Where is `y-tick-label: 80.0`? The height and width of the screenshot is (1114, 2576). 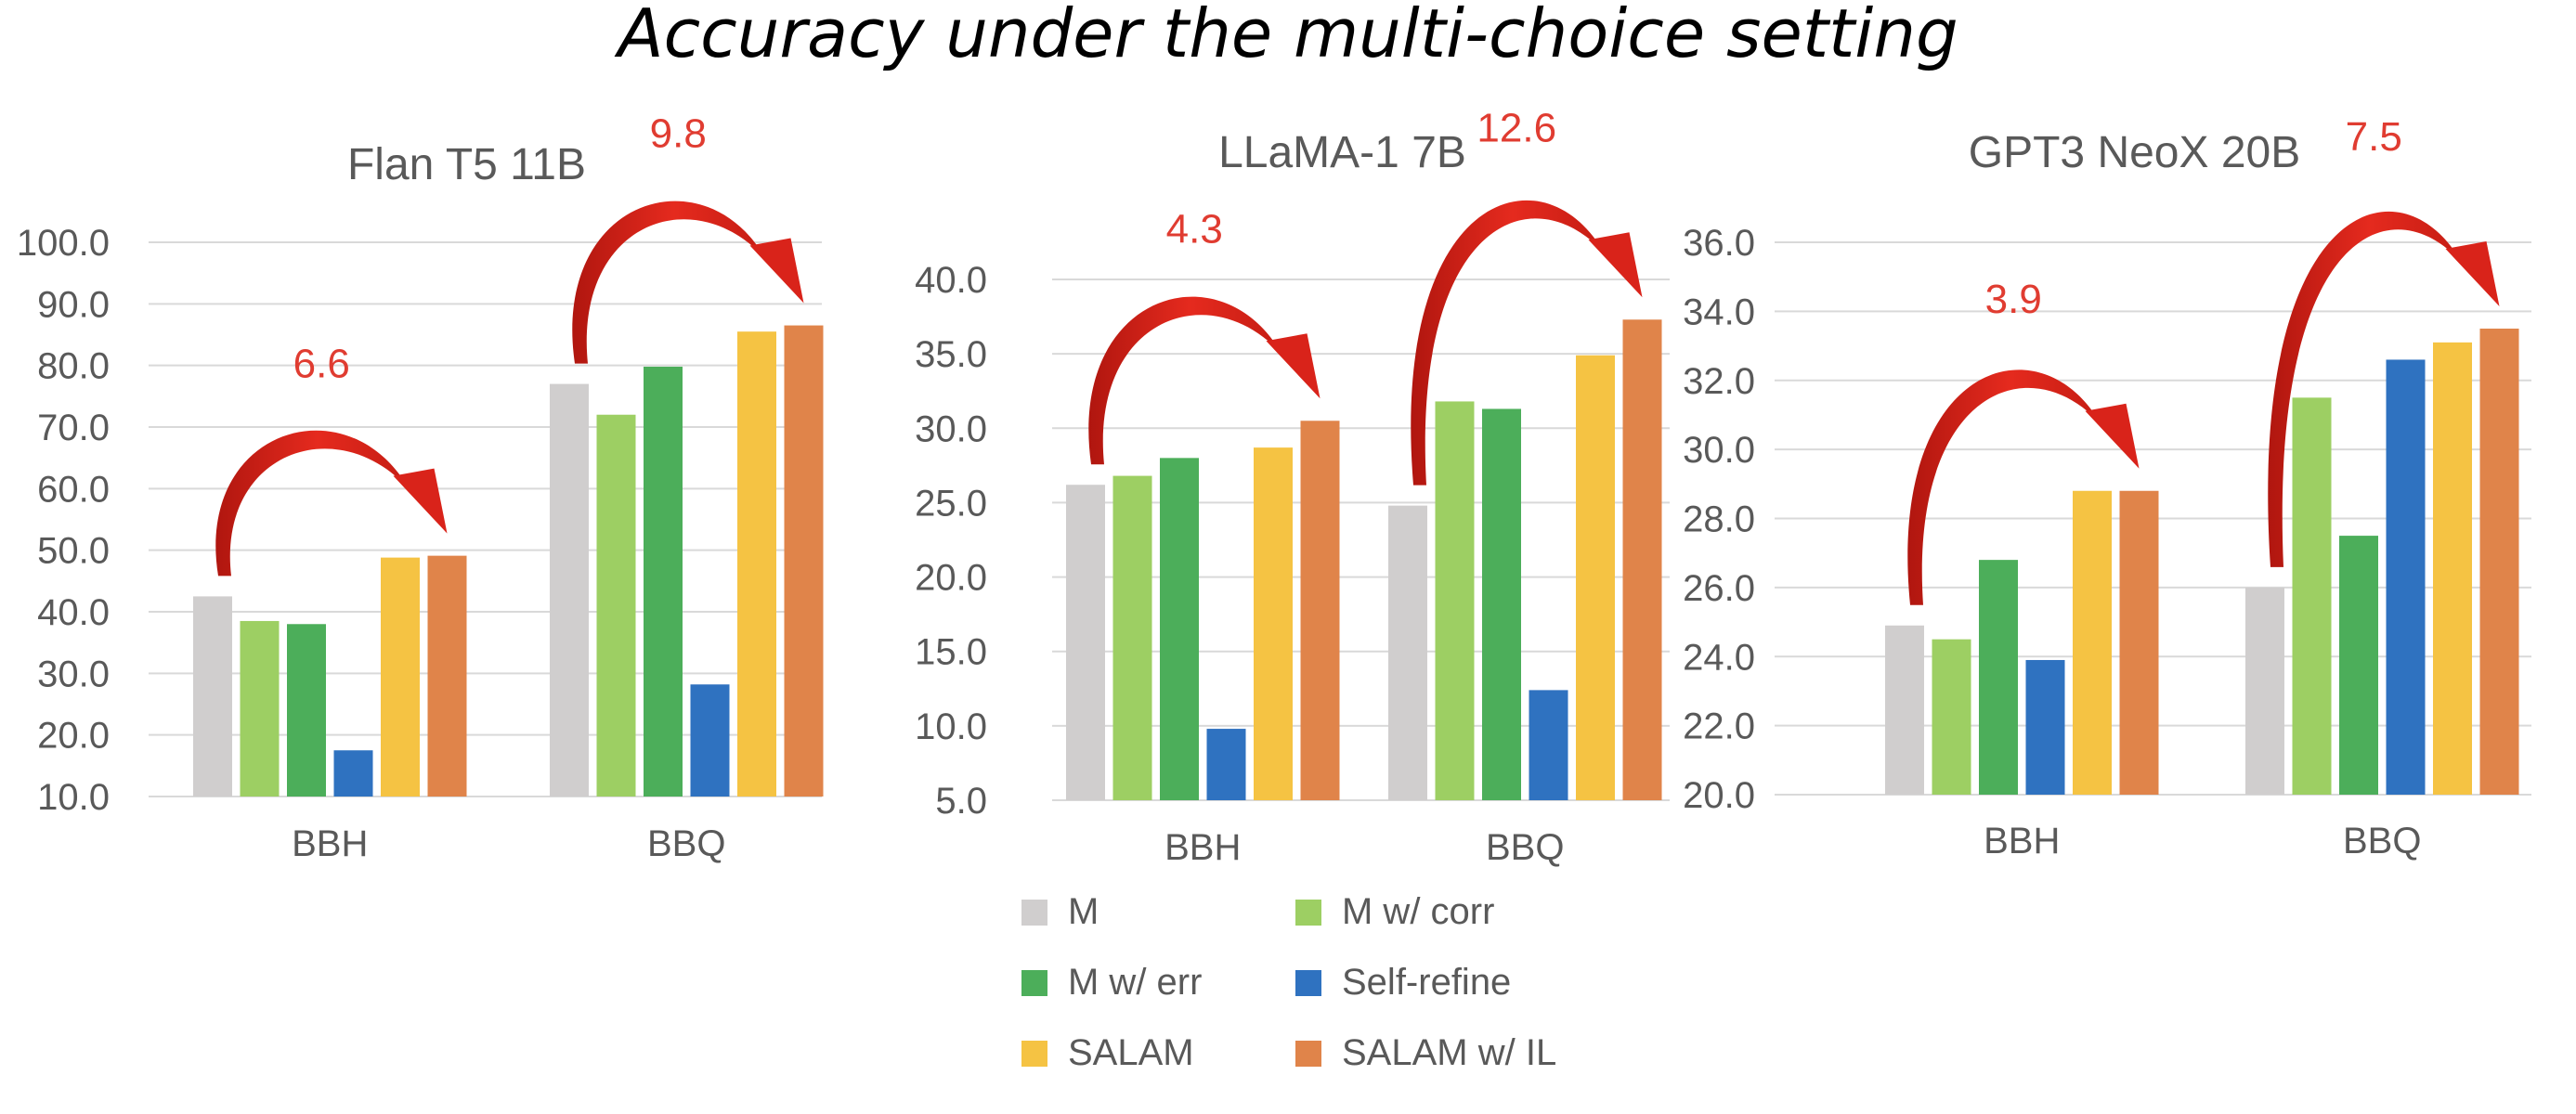 y-tick-label: 80.0 is located at coordinates (73, 366).